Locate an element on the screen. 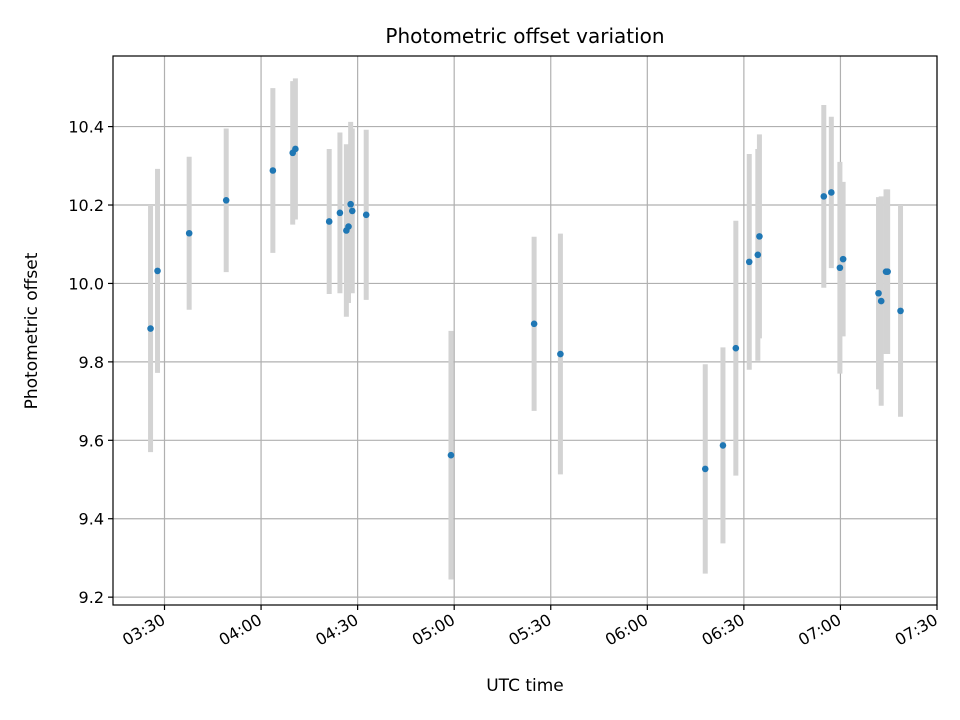 Image resolution: width=960 pixels, height=720 pixels. y-tick-label-5: 10.2 is located at coordinates (86, 205).